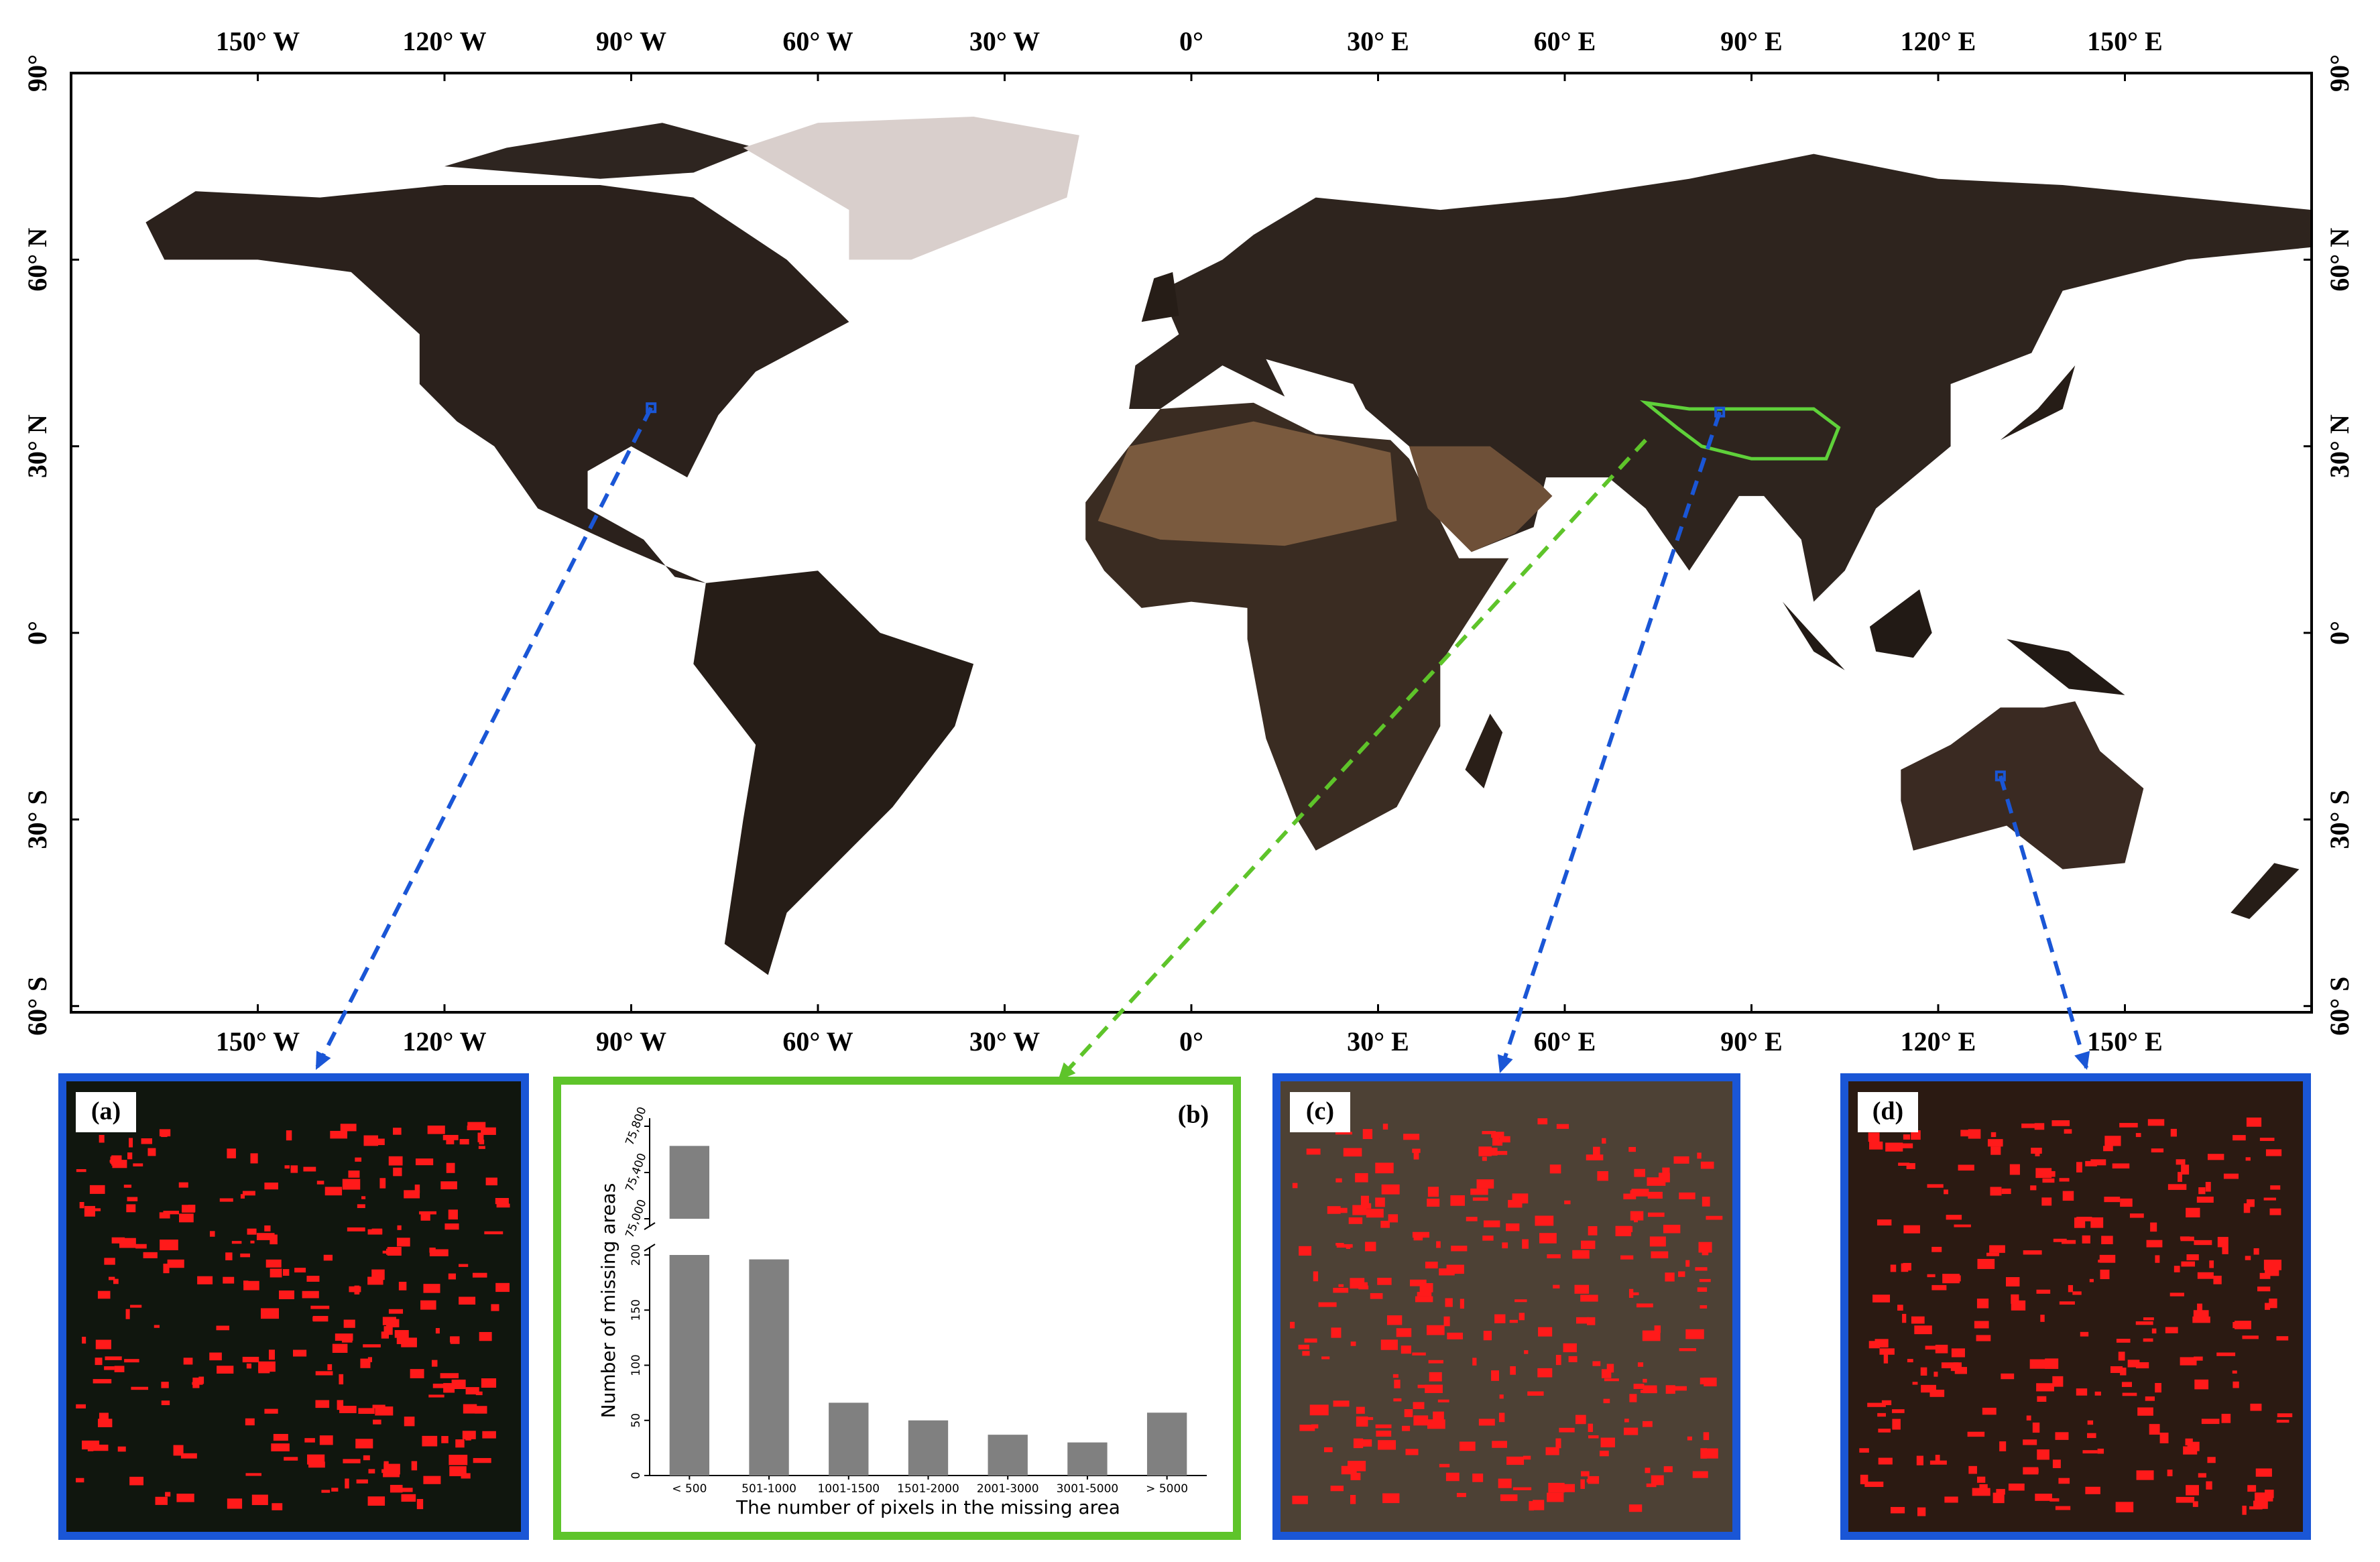 This screenshot has height=1562, width=2380. Describe the element at coordinates (1351, 760) in the screenshot. I see `leader-arrow` at that location.